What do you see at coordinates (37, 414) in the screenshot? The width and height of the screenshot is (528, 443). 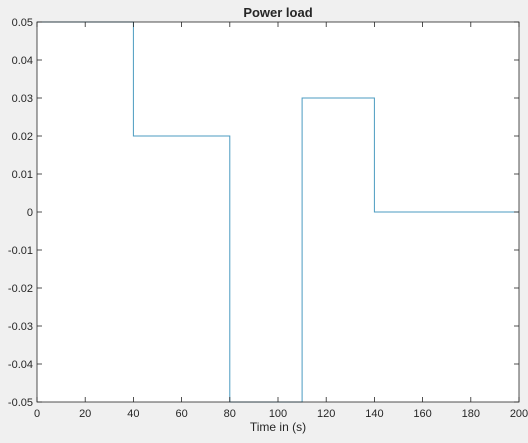 I see `x-tick-label: 0` at bounding box center [37, 414].